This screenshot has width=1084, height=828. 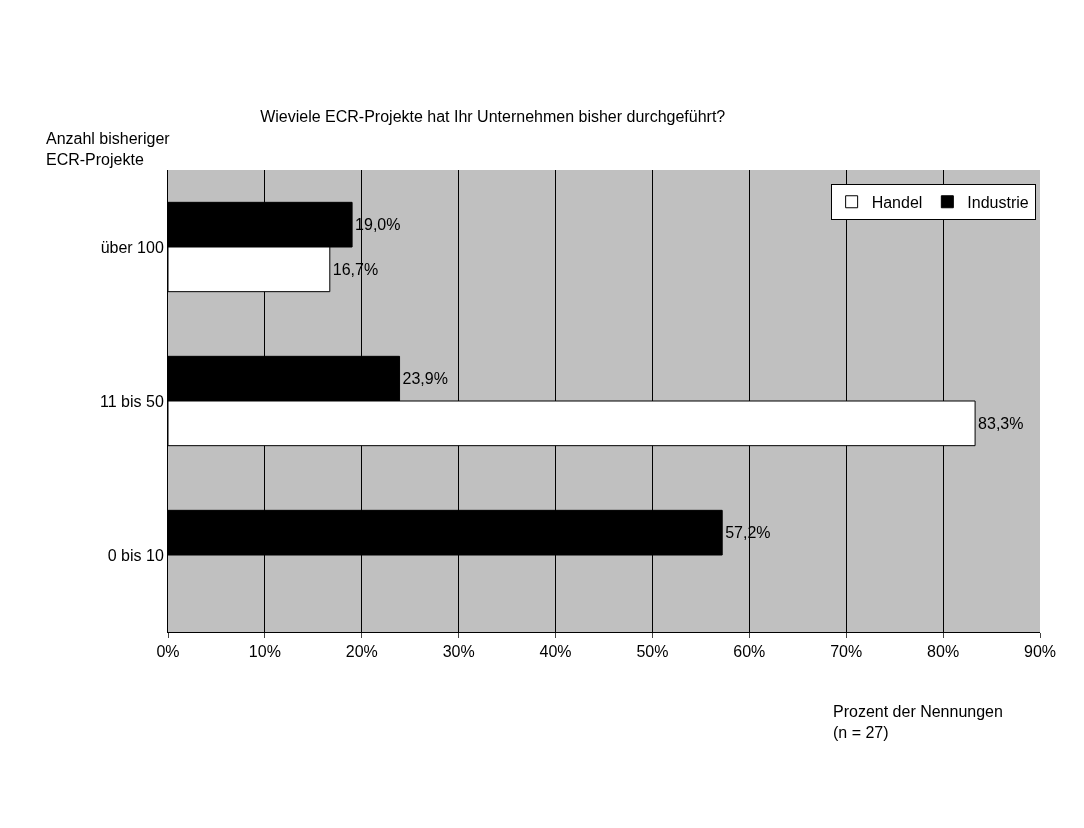 I want to click on y-axis-title: Anzahl bisheriger ECR-Projekte, so click(x=108, y=149).